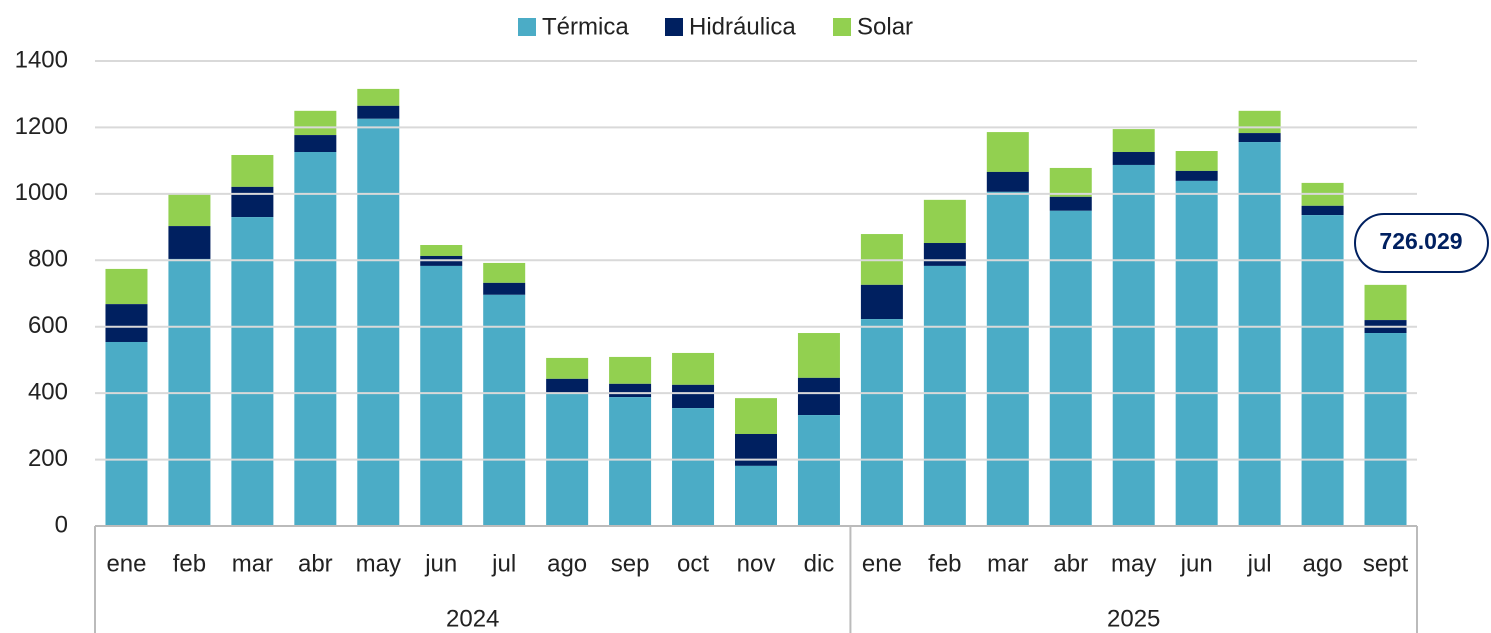  Describe the element at coordinates (41, 192) in the screenshot. I see `y-tick-label: 1000` at that location.